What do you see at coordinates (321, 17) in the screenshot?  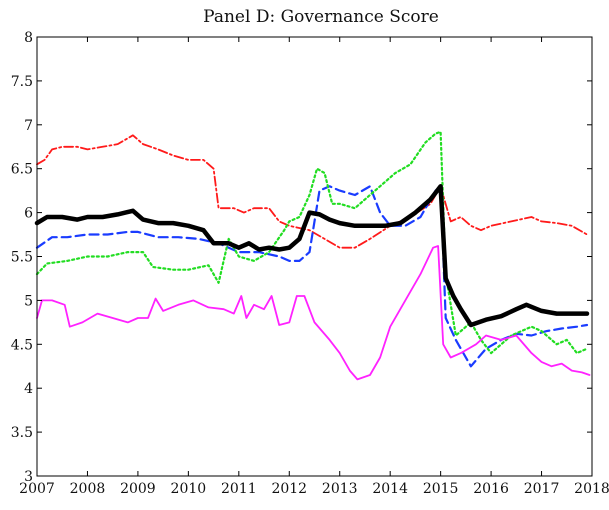 I see `chart-title: Panel D: Governance Score` at bounding box center [321, 17].